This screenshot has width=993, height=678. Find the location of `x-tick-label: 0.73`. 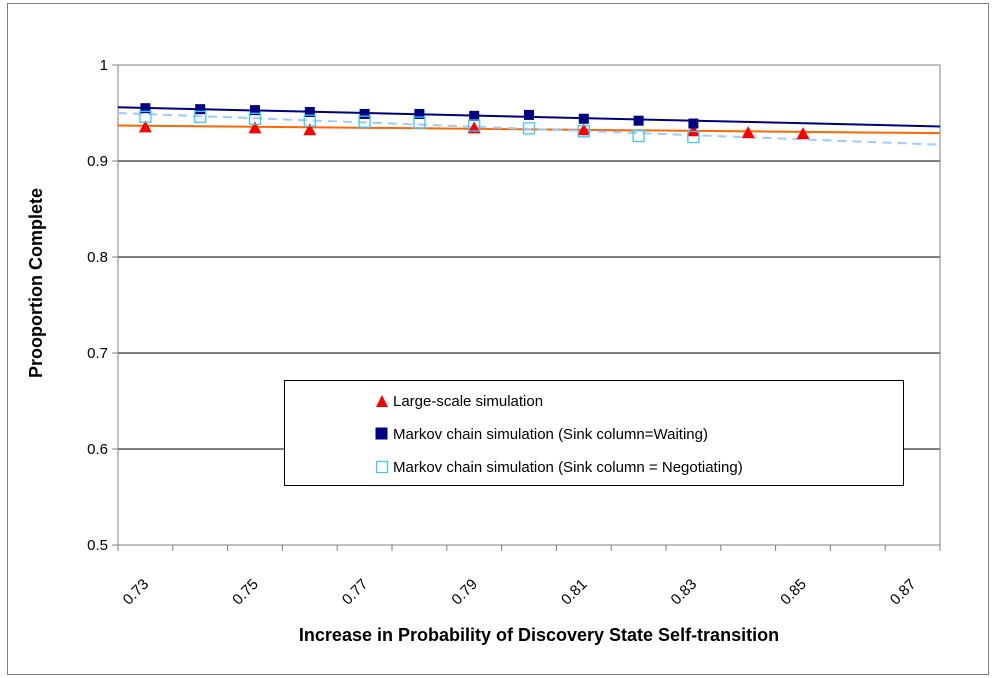

x-tick-label: 0.73 is located at coordinates (136, 592).